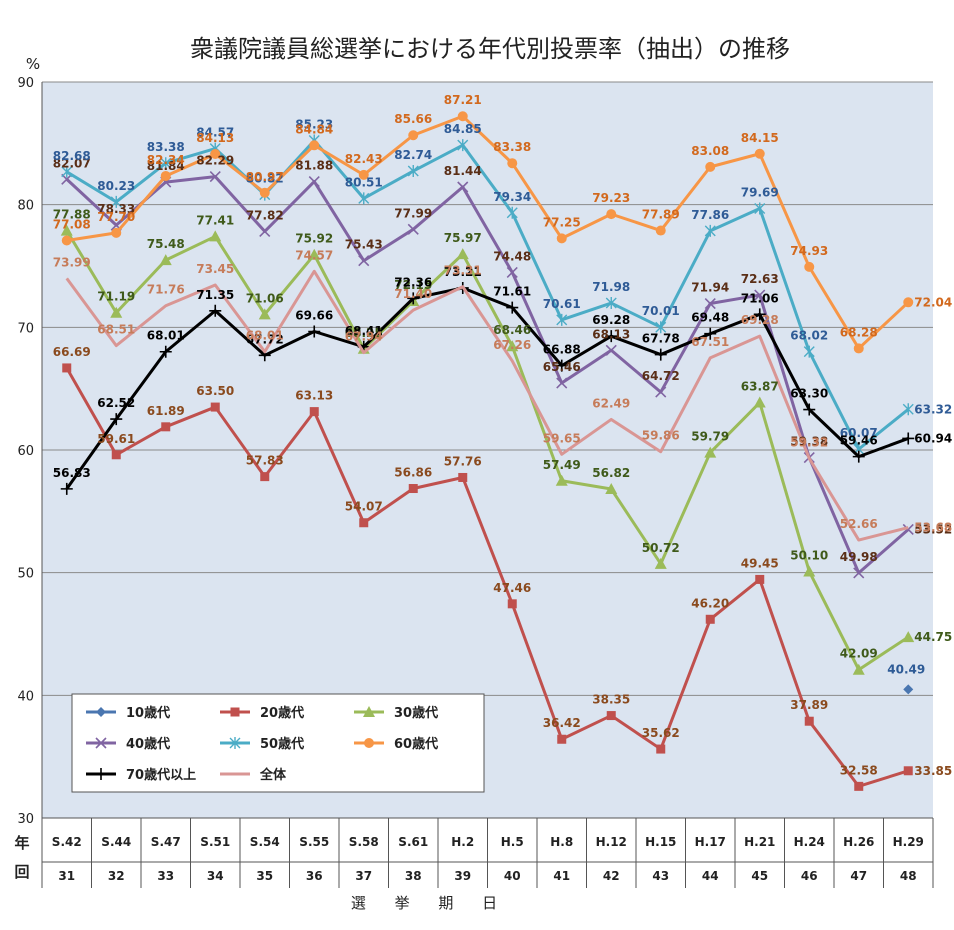 The image size is (954, 930). I want to click on data-label: 32.58, so click(859, 770).